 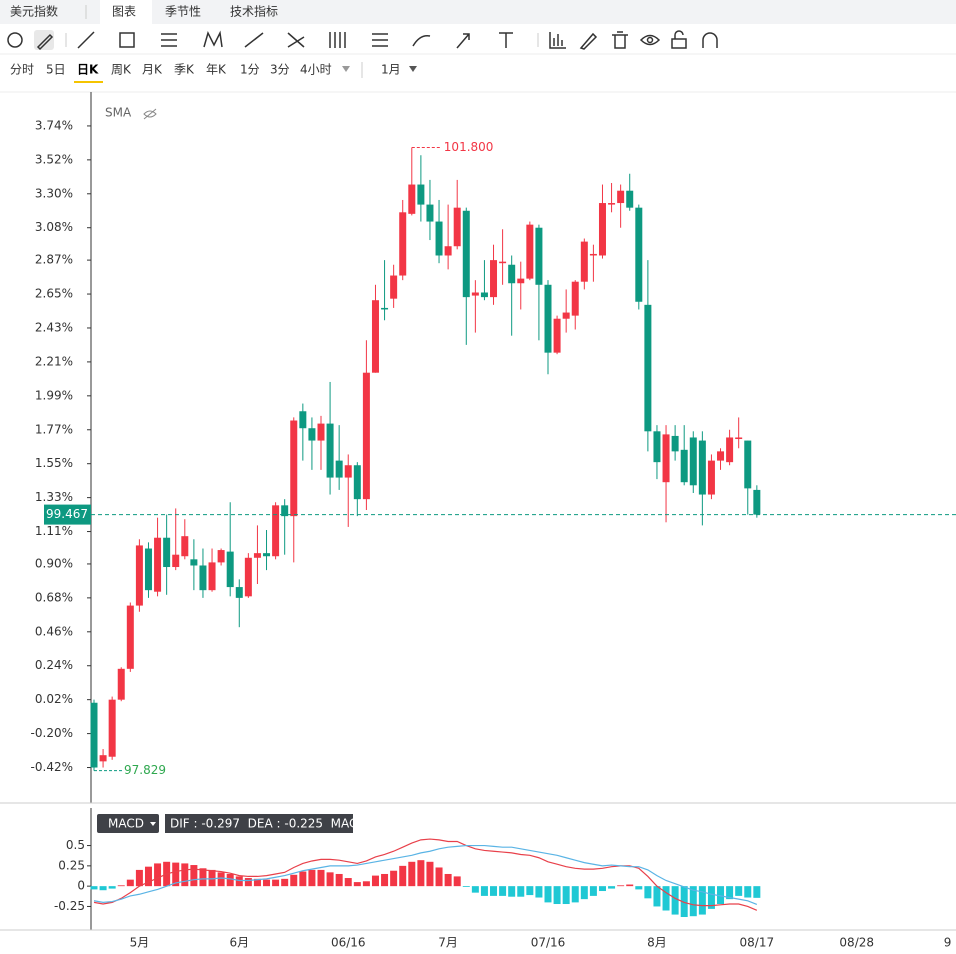 I want to click on y-tick-label: 3.30%, so click(x=54, y=193).